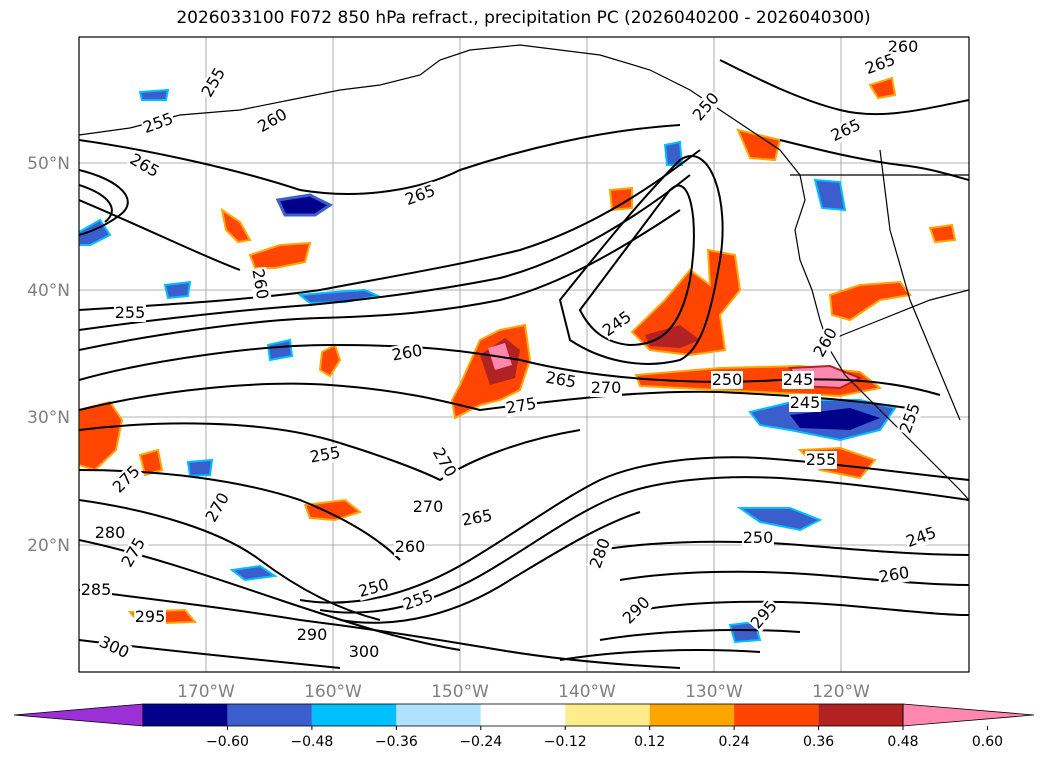  Describe the element at coordinates (312, 634) in the screenshot. I see `contour-label: 290` at that location.